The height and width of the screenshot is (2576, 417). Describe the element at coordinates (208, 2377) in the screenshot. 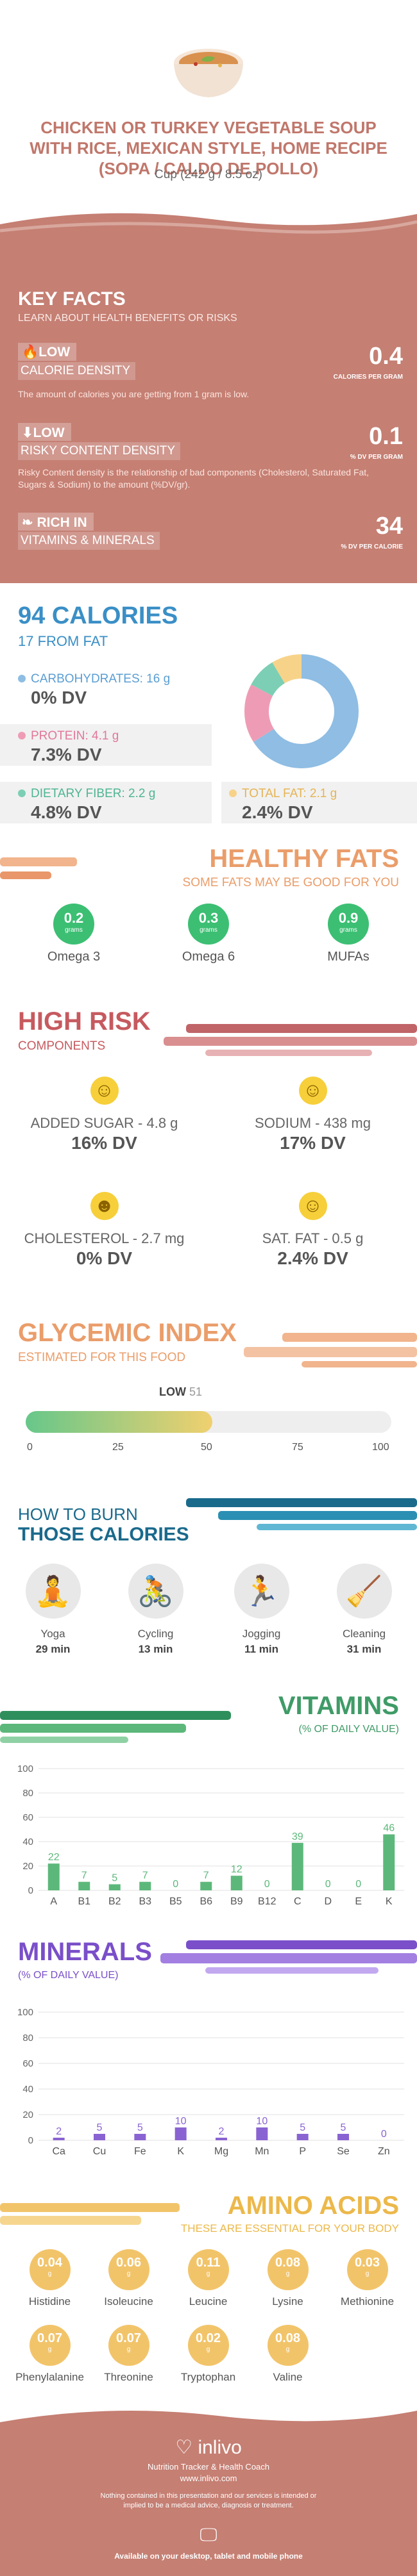

I see `amino-name: Tryptophan` at that location.